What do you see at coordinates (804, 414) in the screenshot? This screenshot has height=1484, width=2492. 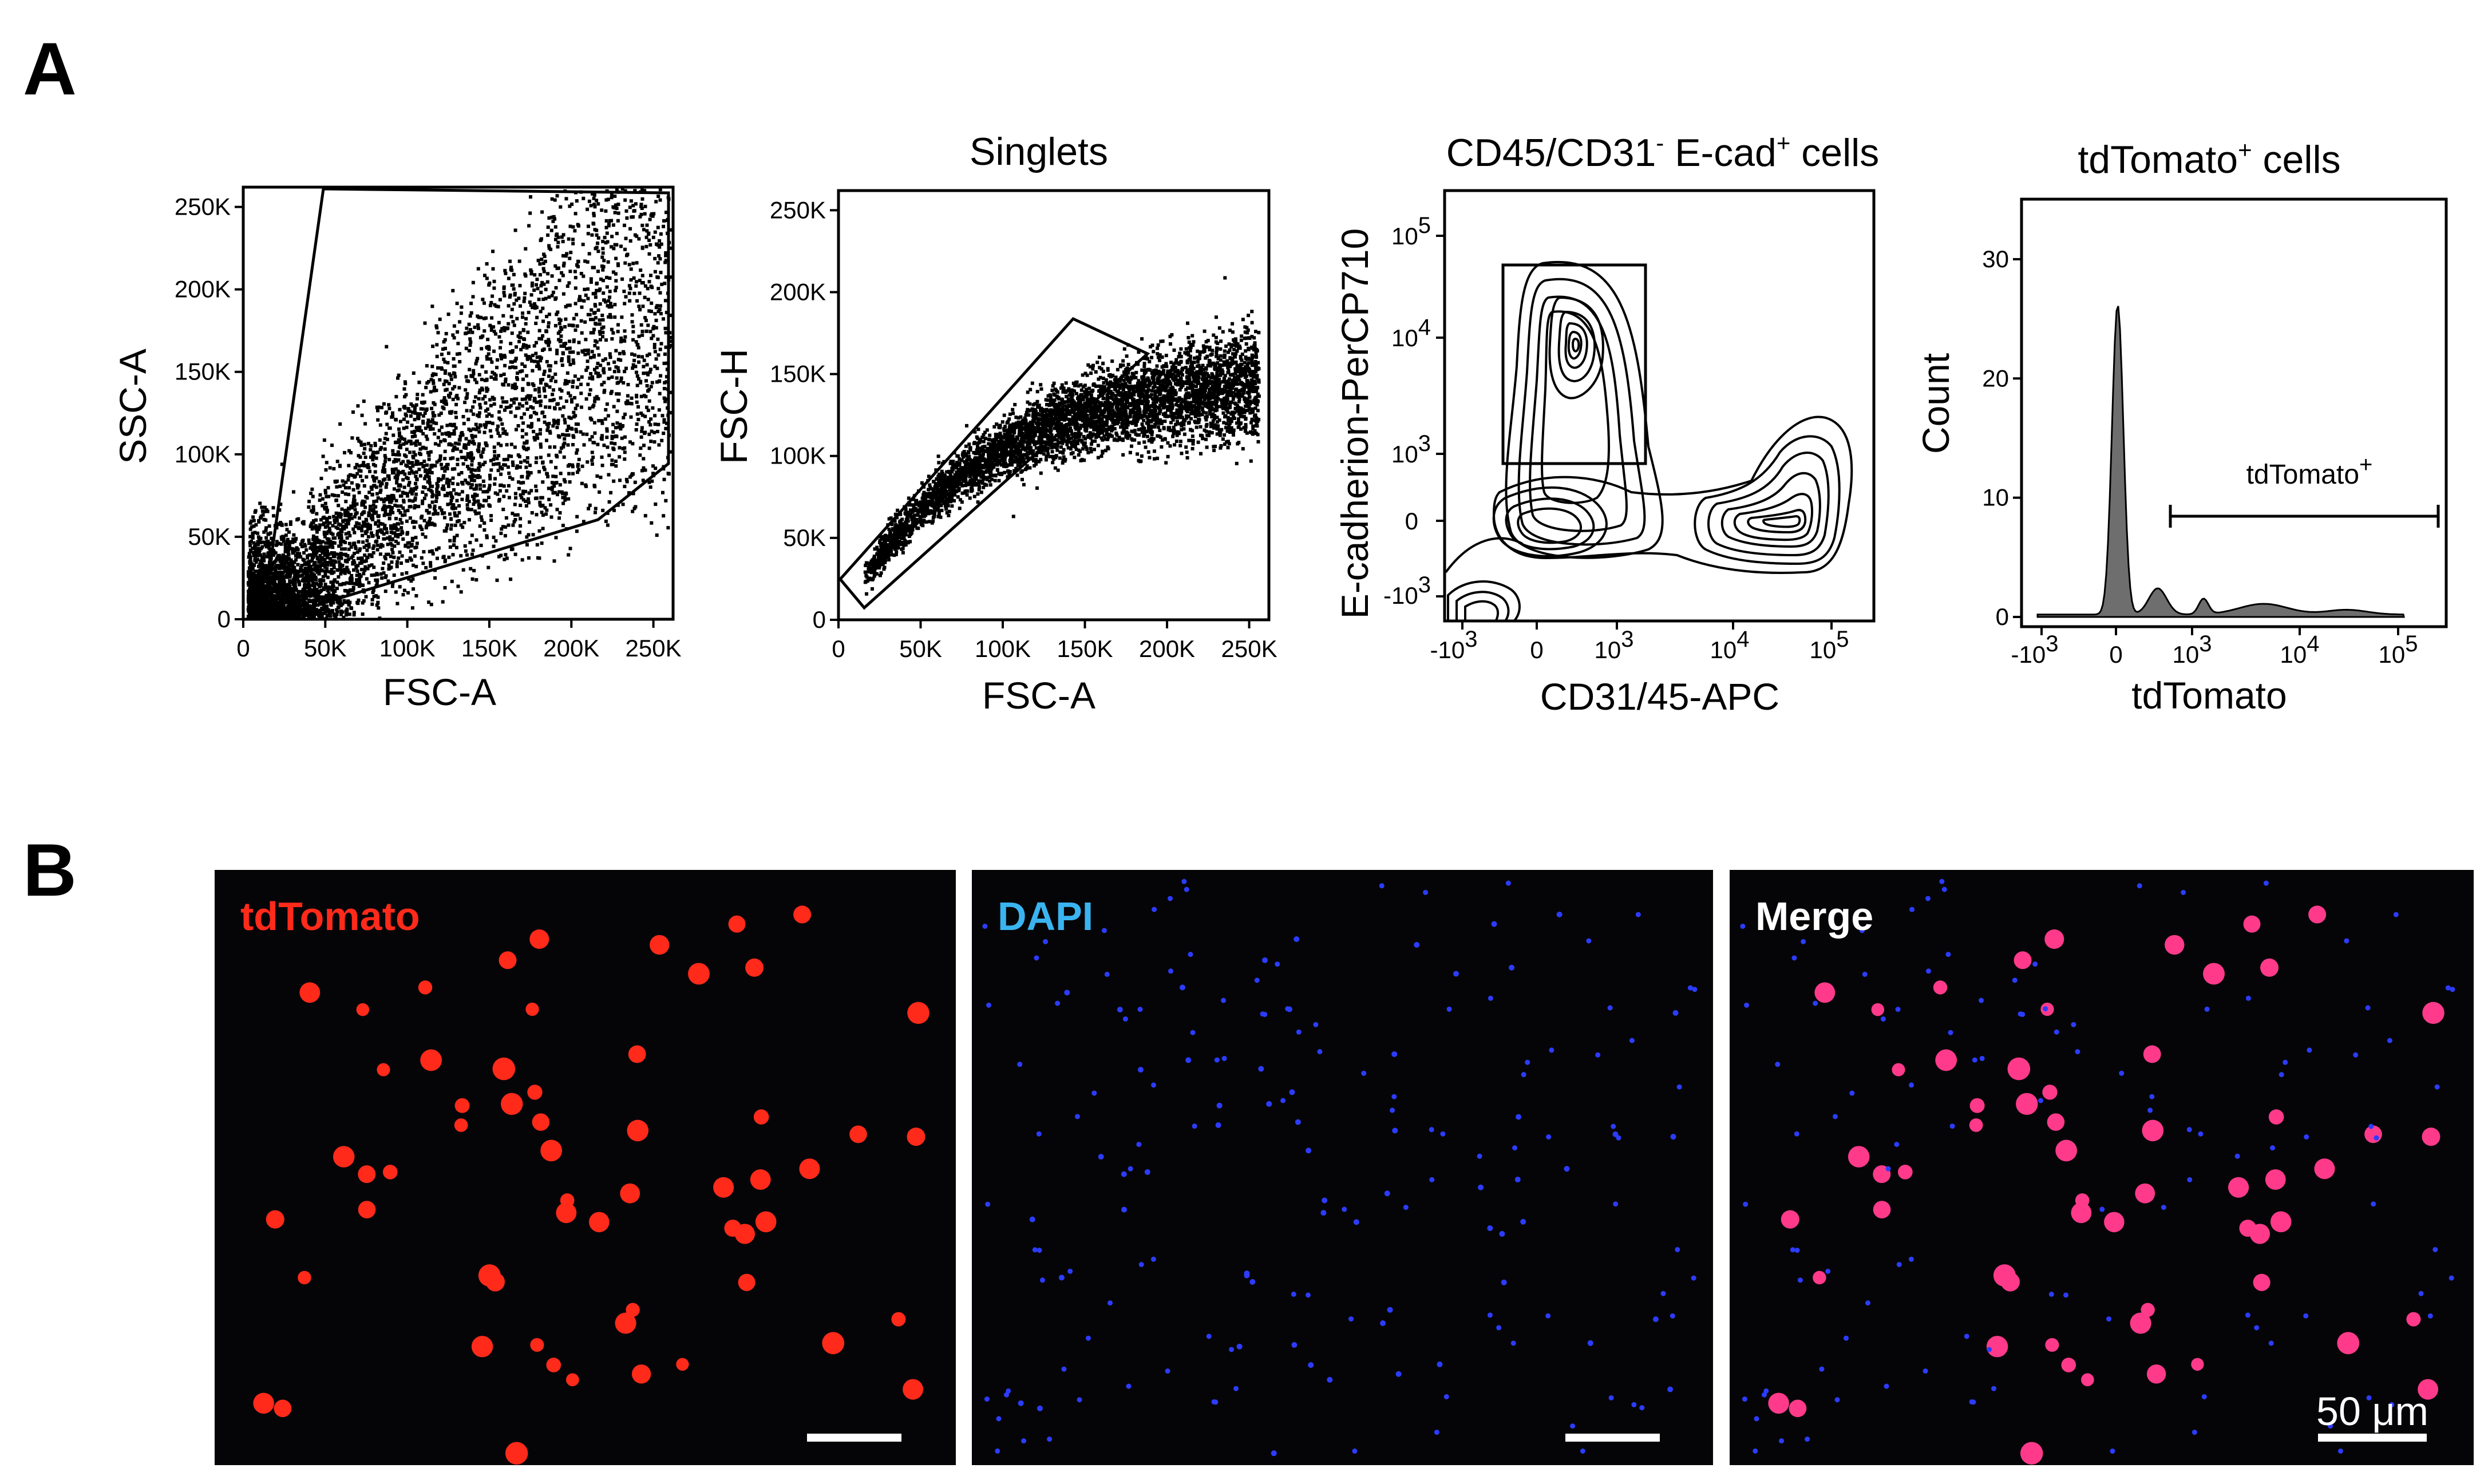 I see `p2-y-ticks: 0 50K 100K 150K 200K 250K` at bounding box center [804, 414].